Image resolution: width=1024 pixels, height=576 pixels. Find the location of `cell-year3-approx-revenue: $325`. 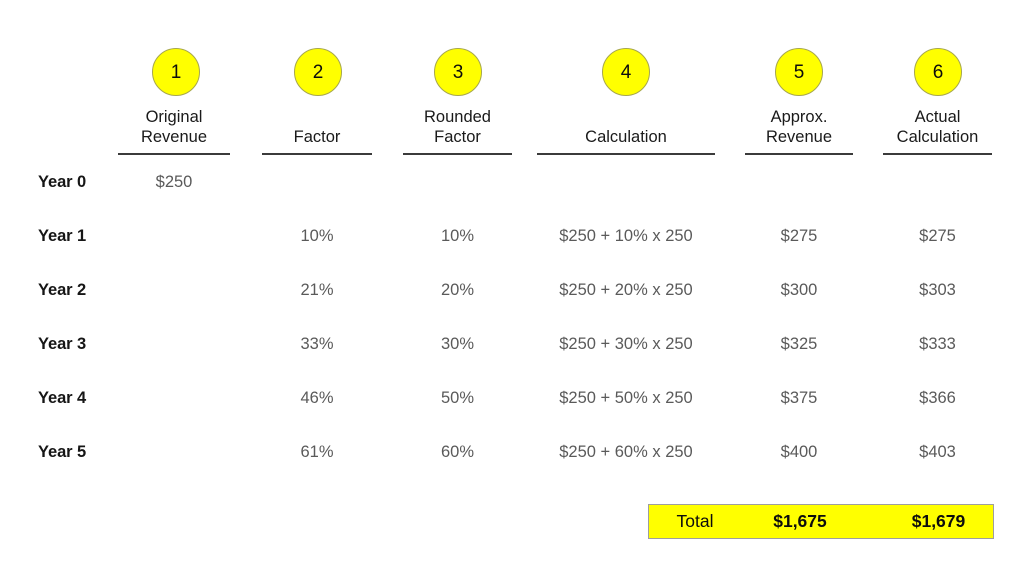

cell-year3-approx-revenue: $325 is located at coordinates (799, 344).